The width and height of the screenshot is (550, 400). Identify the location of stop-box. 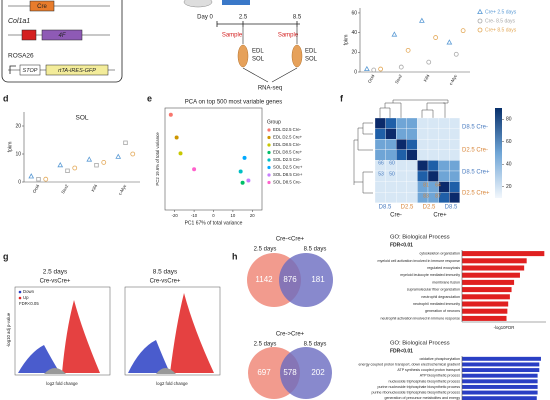
(30, 70).